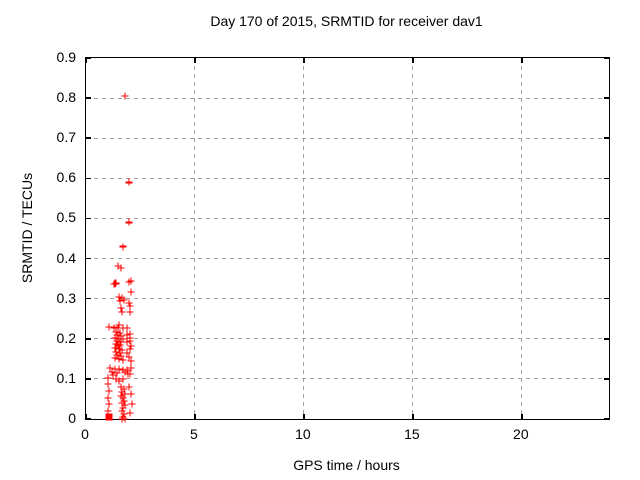  I want to click on y-tick-label: 0.3, so click(66, 297).